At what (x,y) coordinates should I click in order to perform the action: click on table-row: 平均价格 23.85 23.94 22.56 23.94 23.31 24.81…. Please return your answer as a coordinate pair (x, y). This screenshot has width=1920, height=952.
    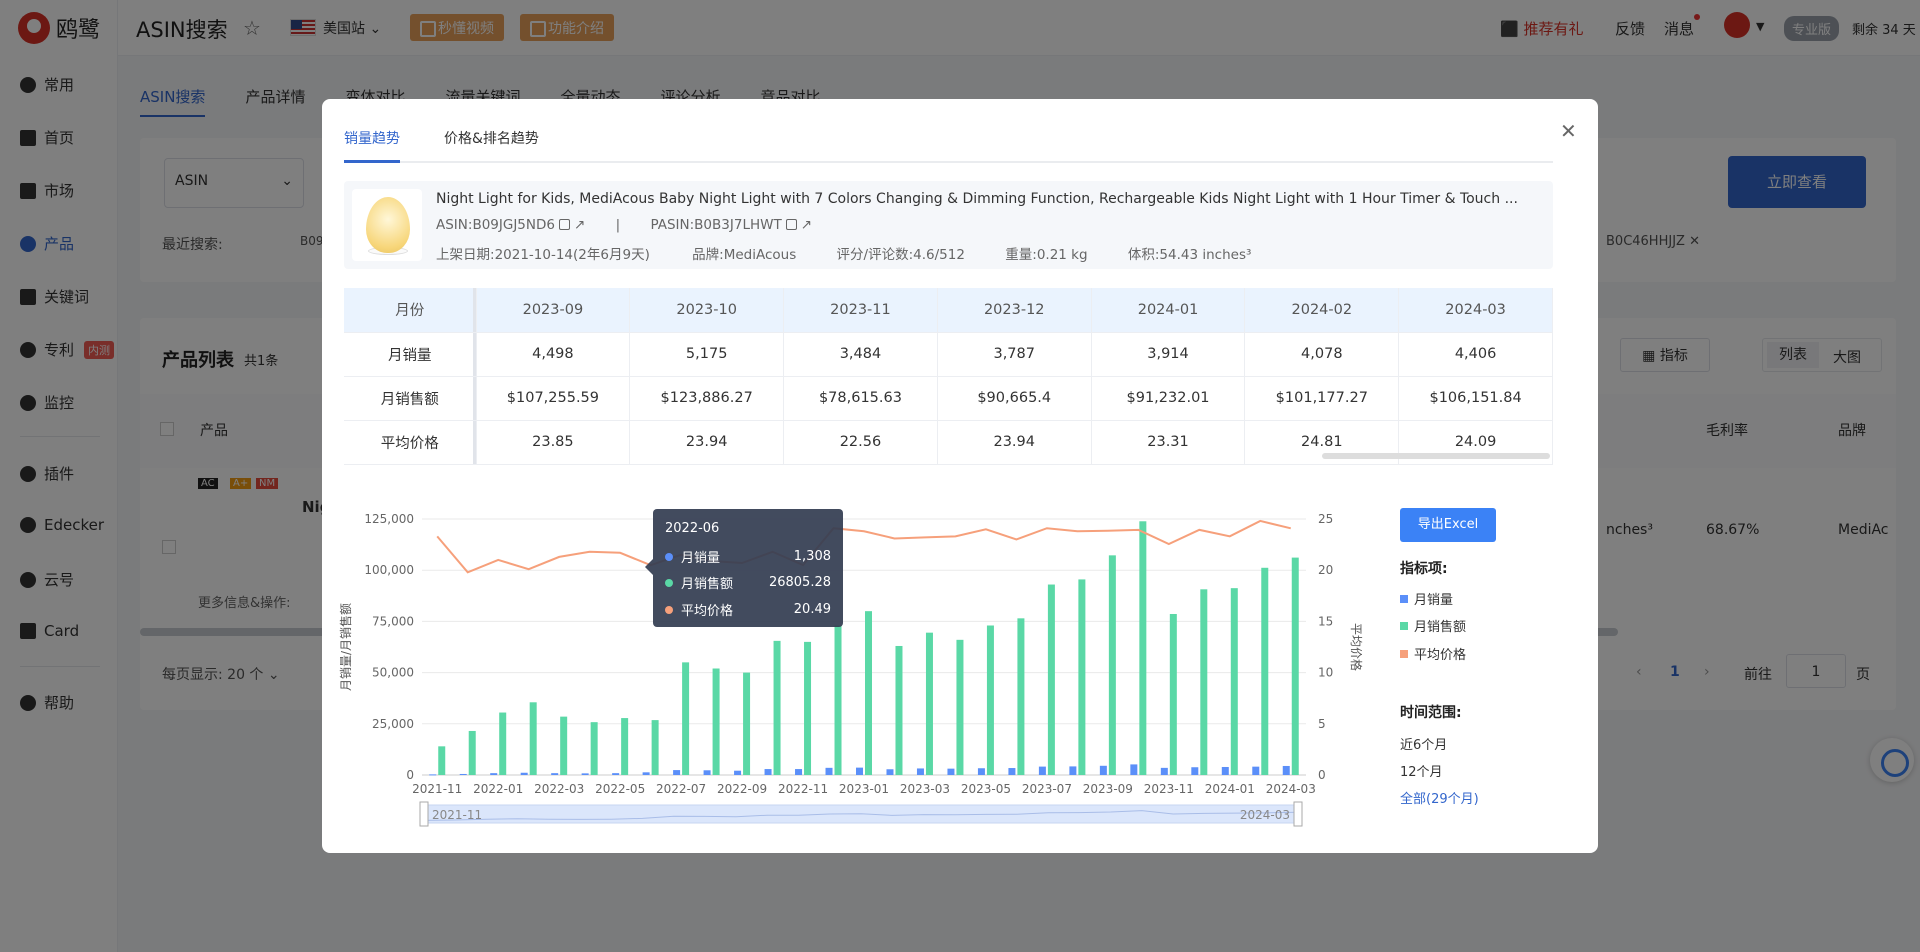
    Looking at the image, I should click on (948, 442).